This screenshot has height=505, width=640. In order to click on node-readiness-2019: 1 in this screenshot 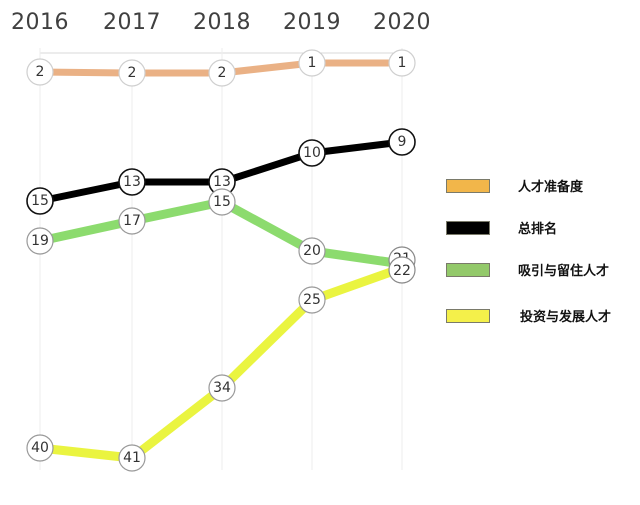, I will do `click(312, 63)`.